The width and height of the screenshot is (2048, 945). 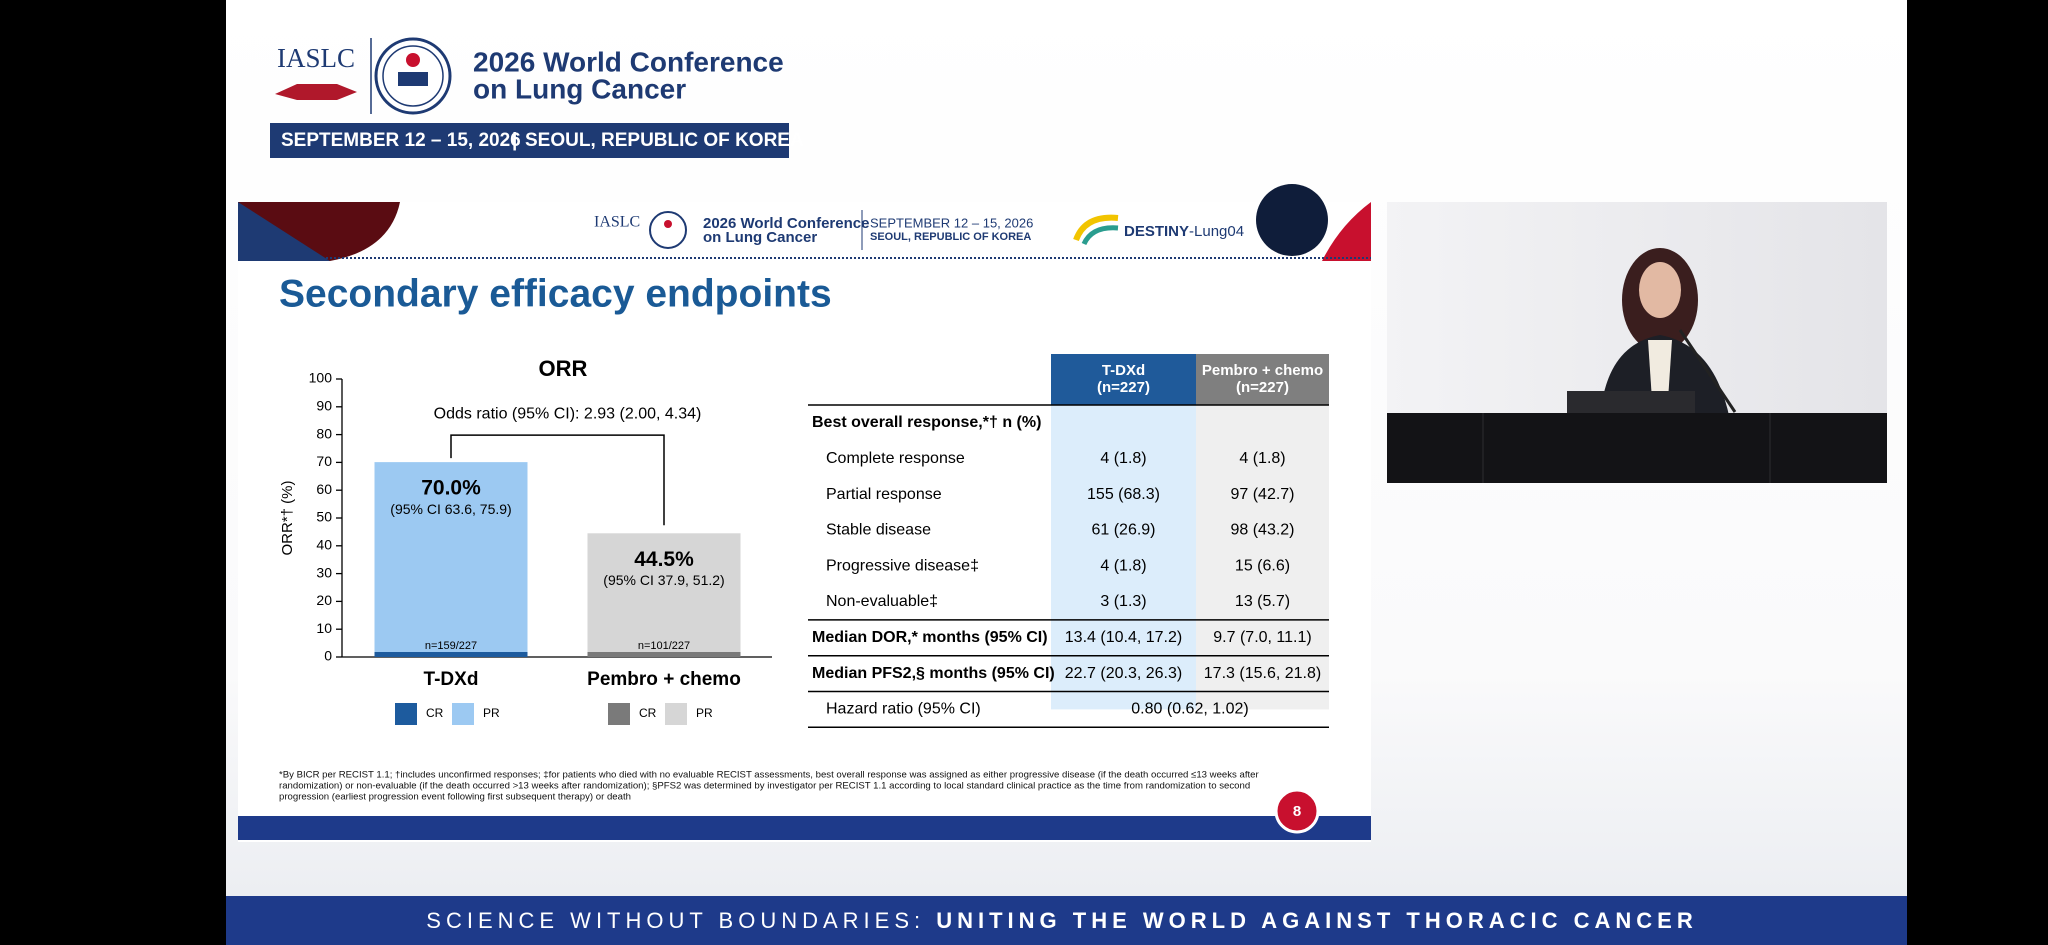 I want to click on cell: 15 (6.6), so click(x=1262, y=565).